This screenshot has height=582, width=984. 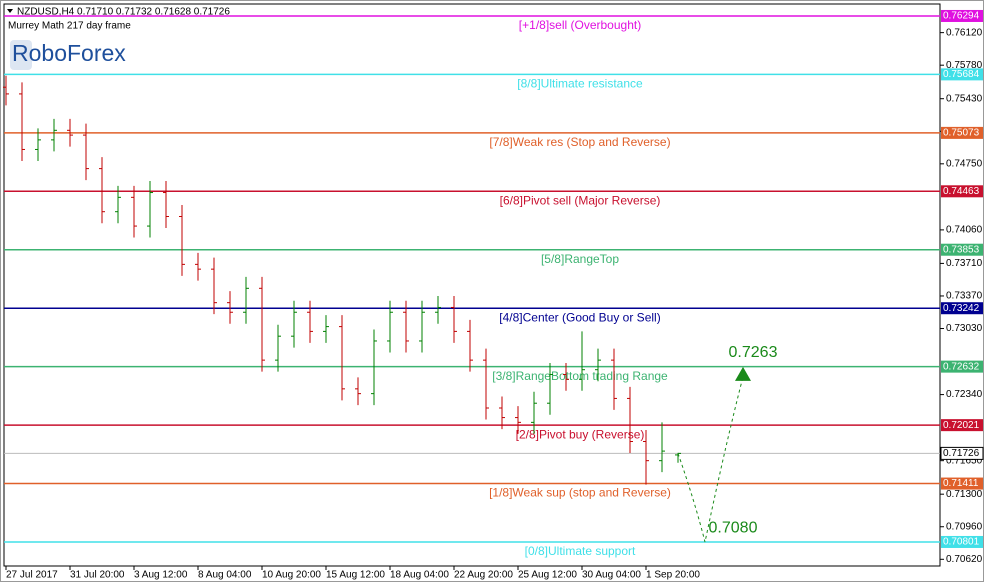 I want to click on menu-arrow, so click(x=10, y=11).